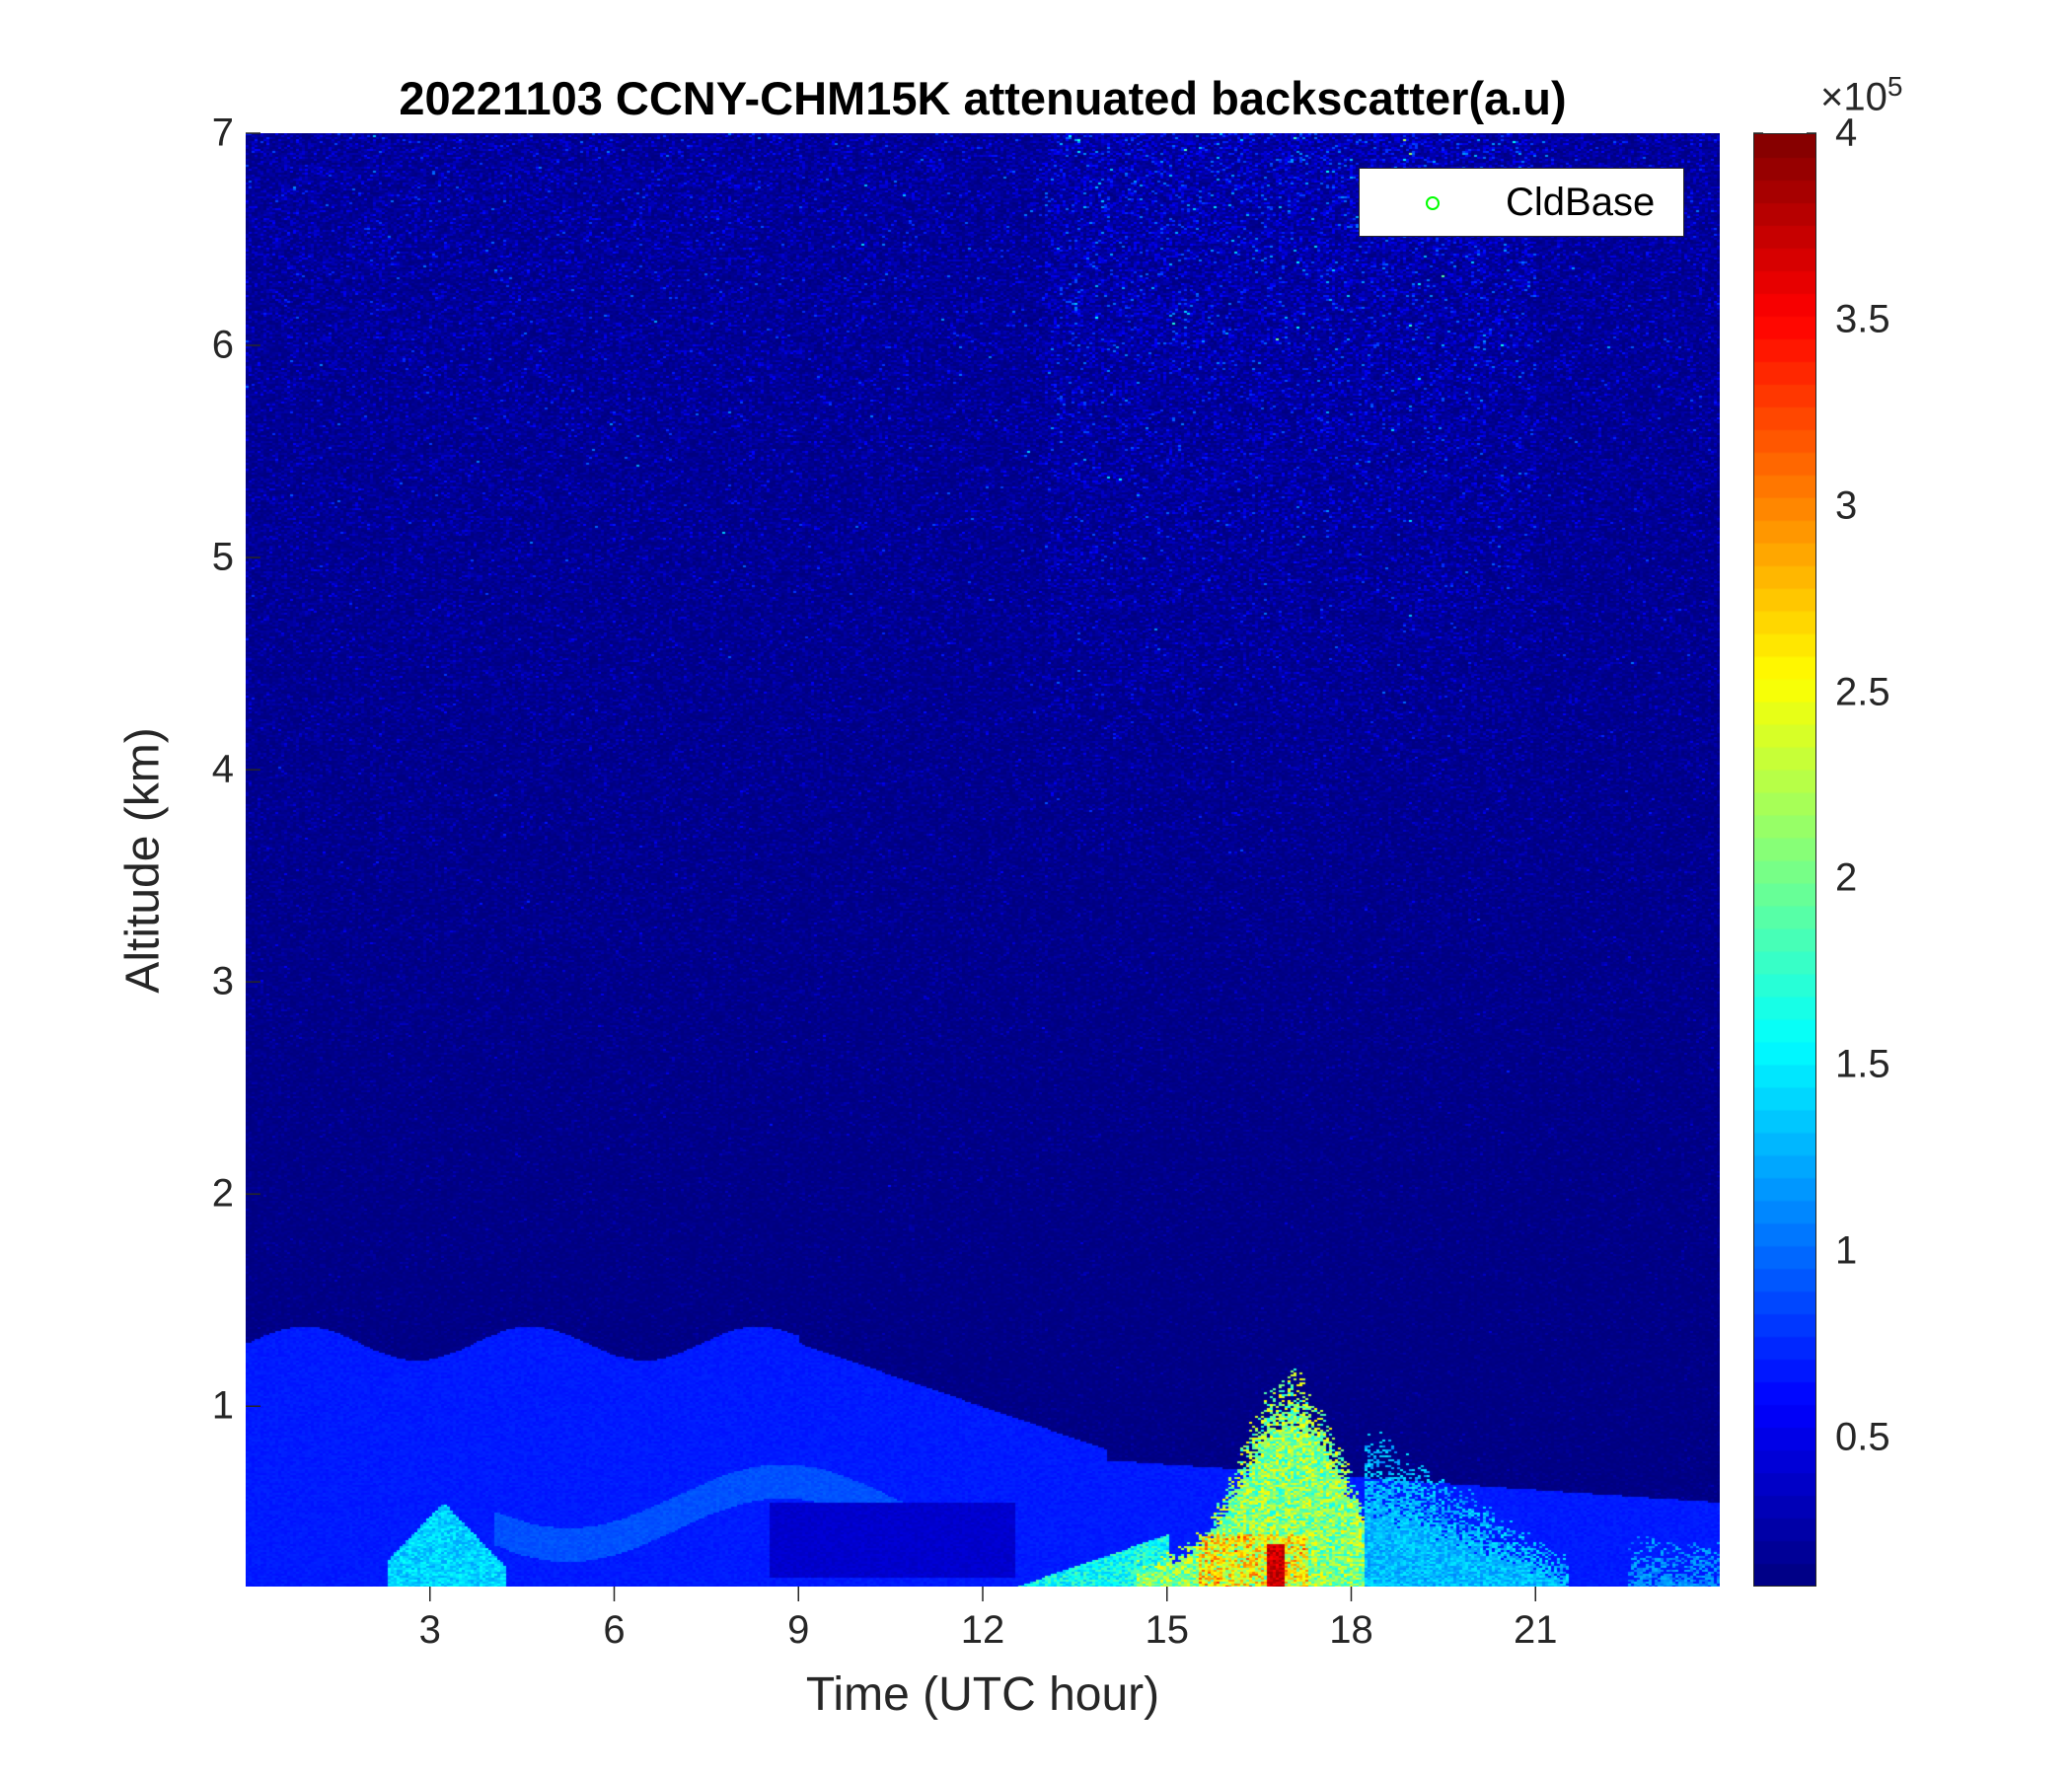 This screenshot has width=2072, height=1776. Describe the element at coordinates (983, 1630) in the screenshot. I see `x-tick-label: 12` at that location.